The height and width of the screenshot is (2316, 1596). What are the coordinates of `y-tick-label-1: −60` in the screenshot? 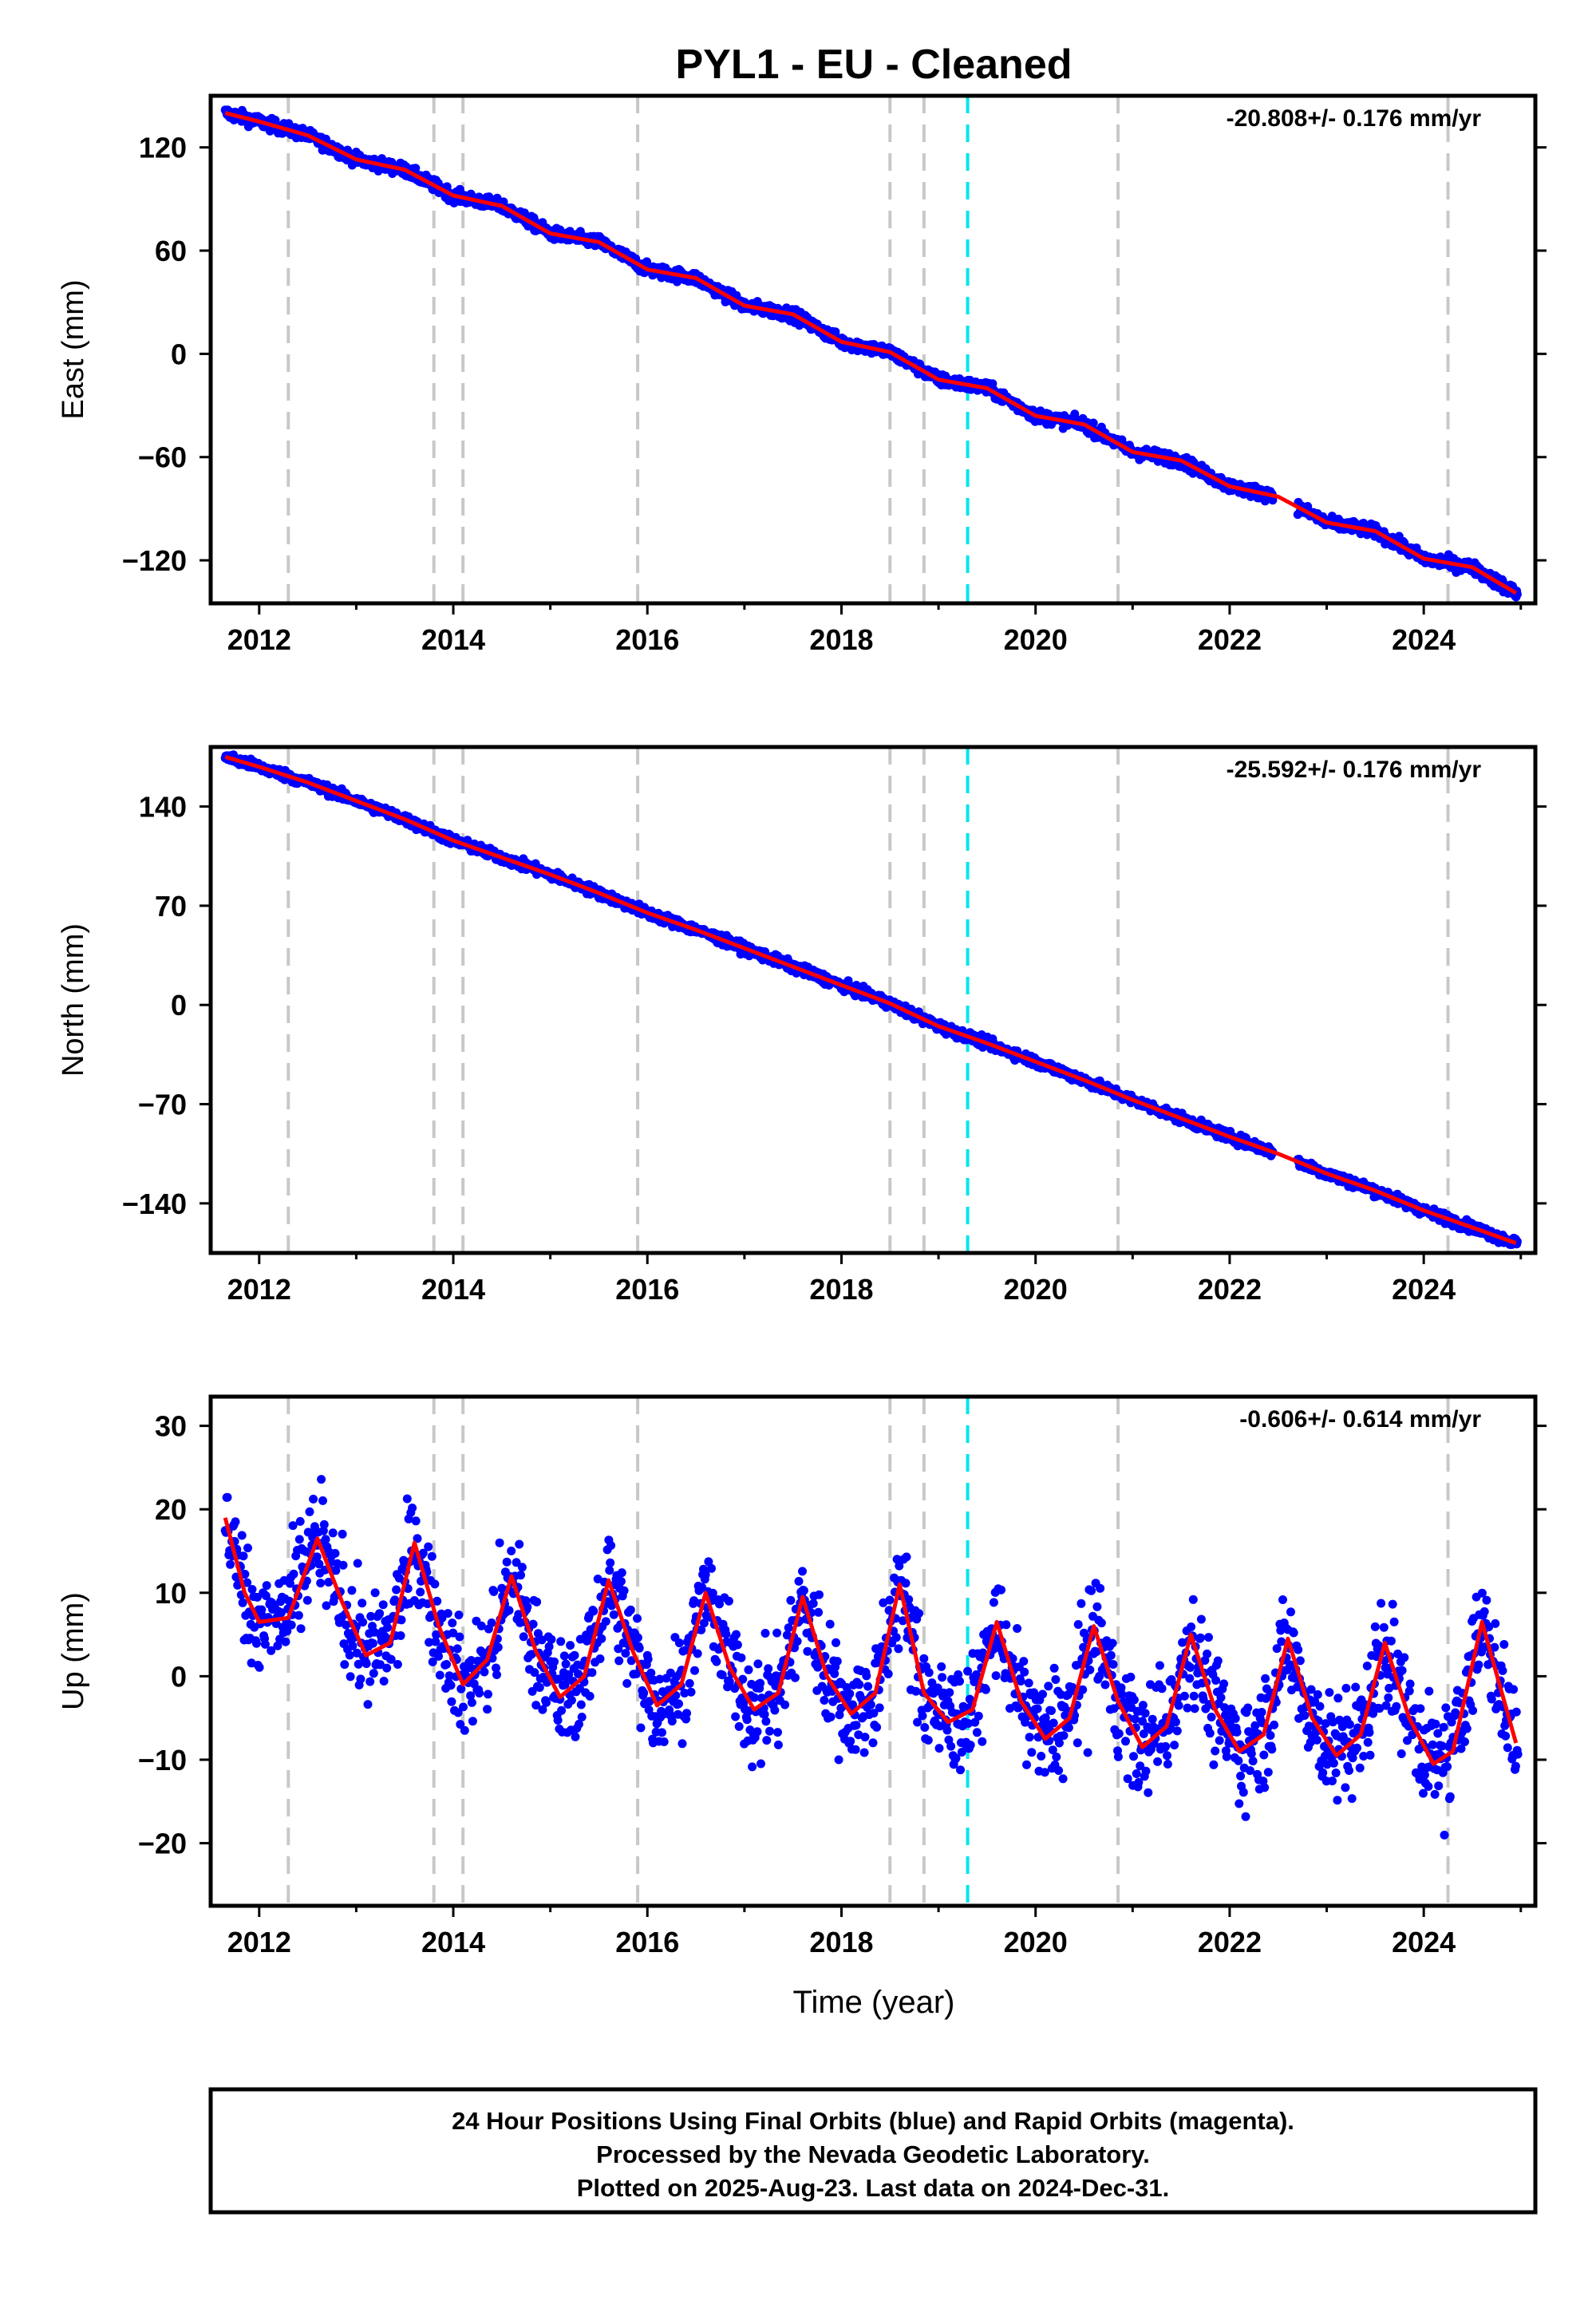 It's located at (162, 457).